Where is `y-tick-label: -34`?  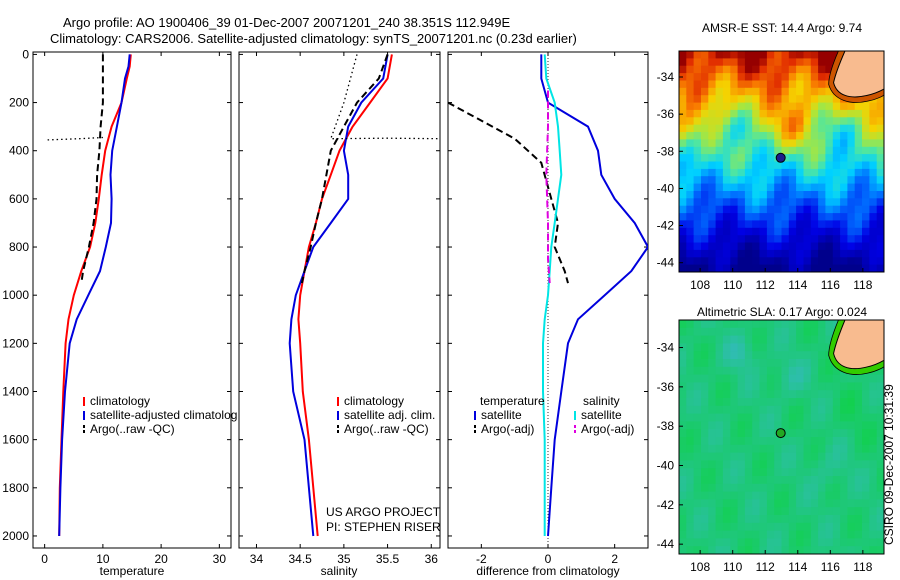
y-tick-label: -34 is located at coordinates (666, 77).